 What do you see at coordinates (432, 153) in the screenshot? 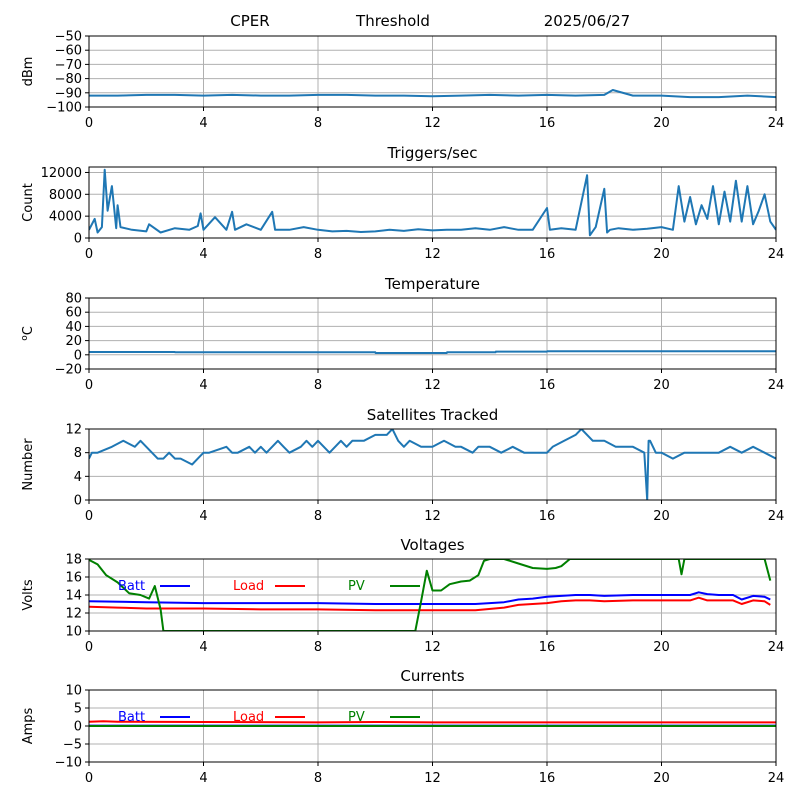
I see `chart-title: Triggers/sec` at bounding box center [432, 153].